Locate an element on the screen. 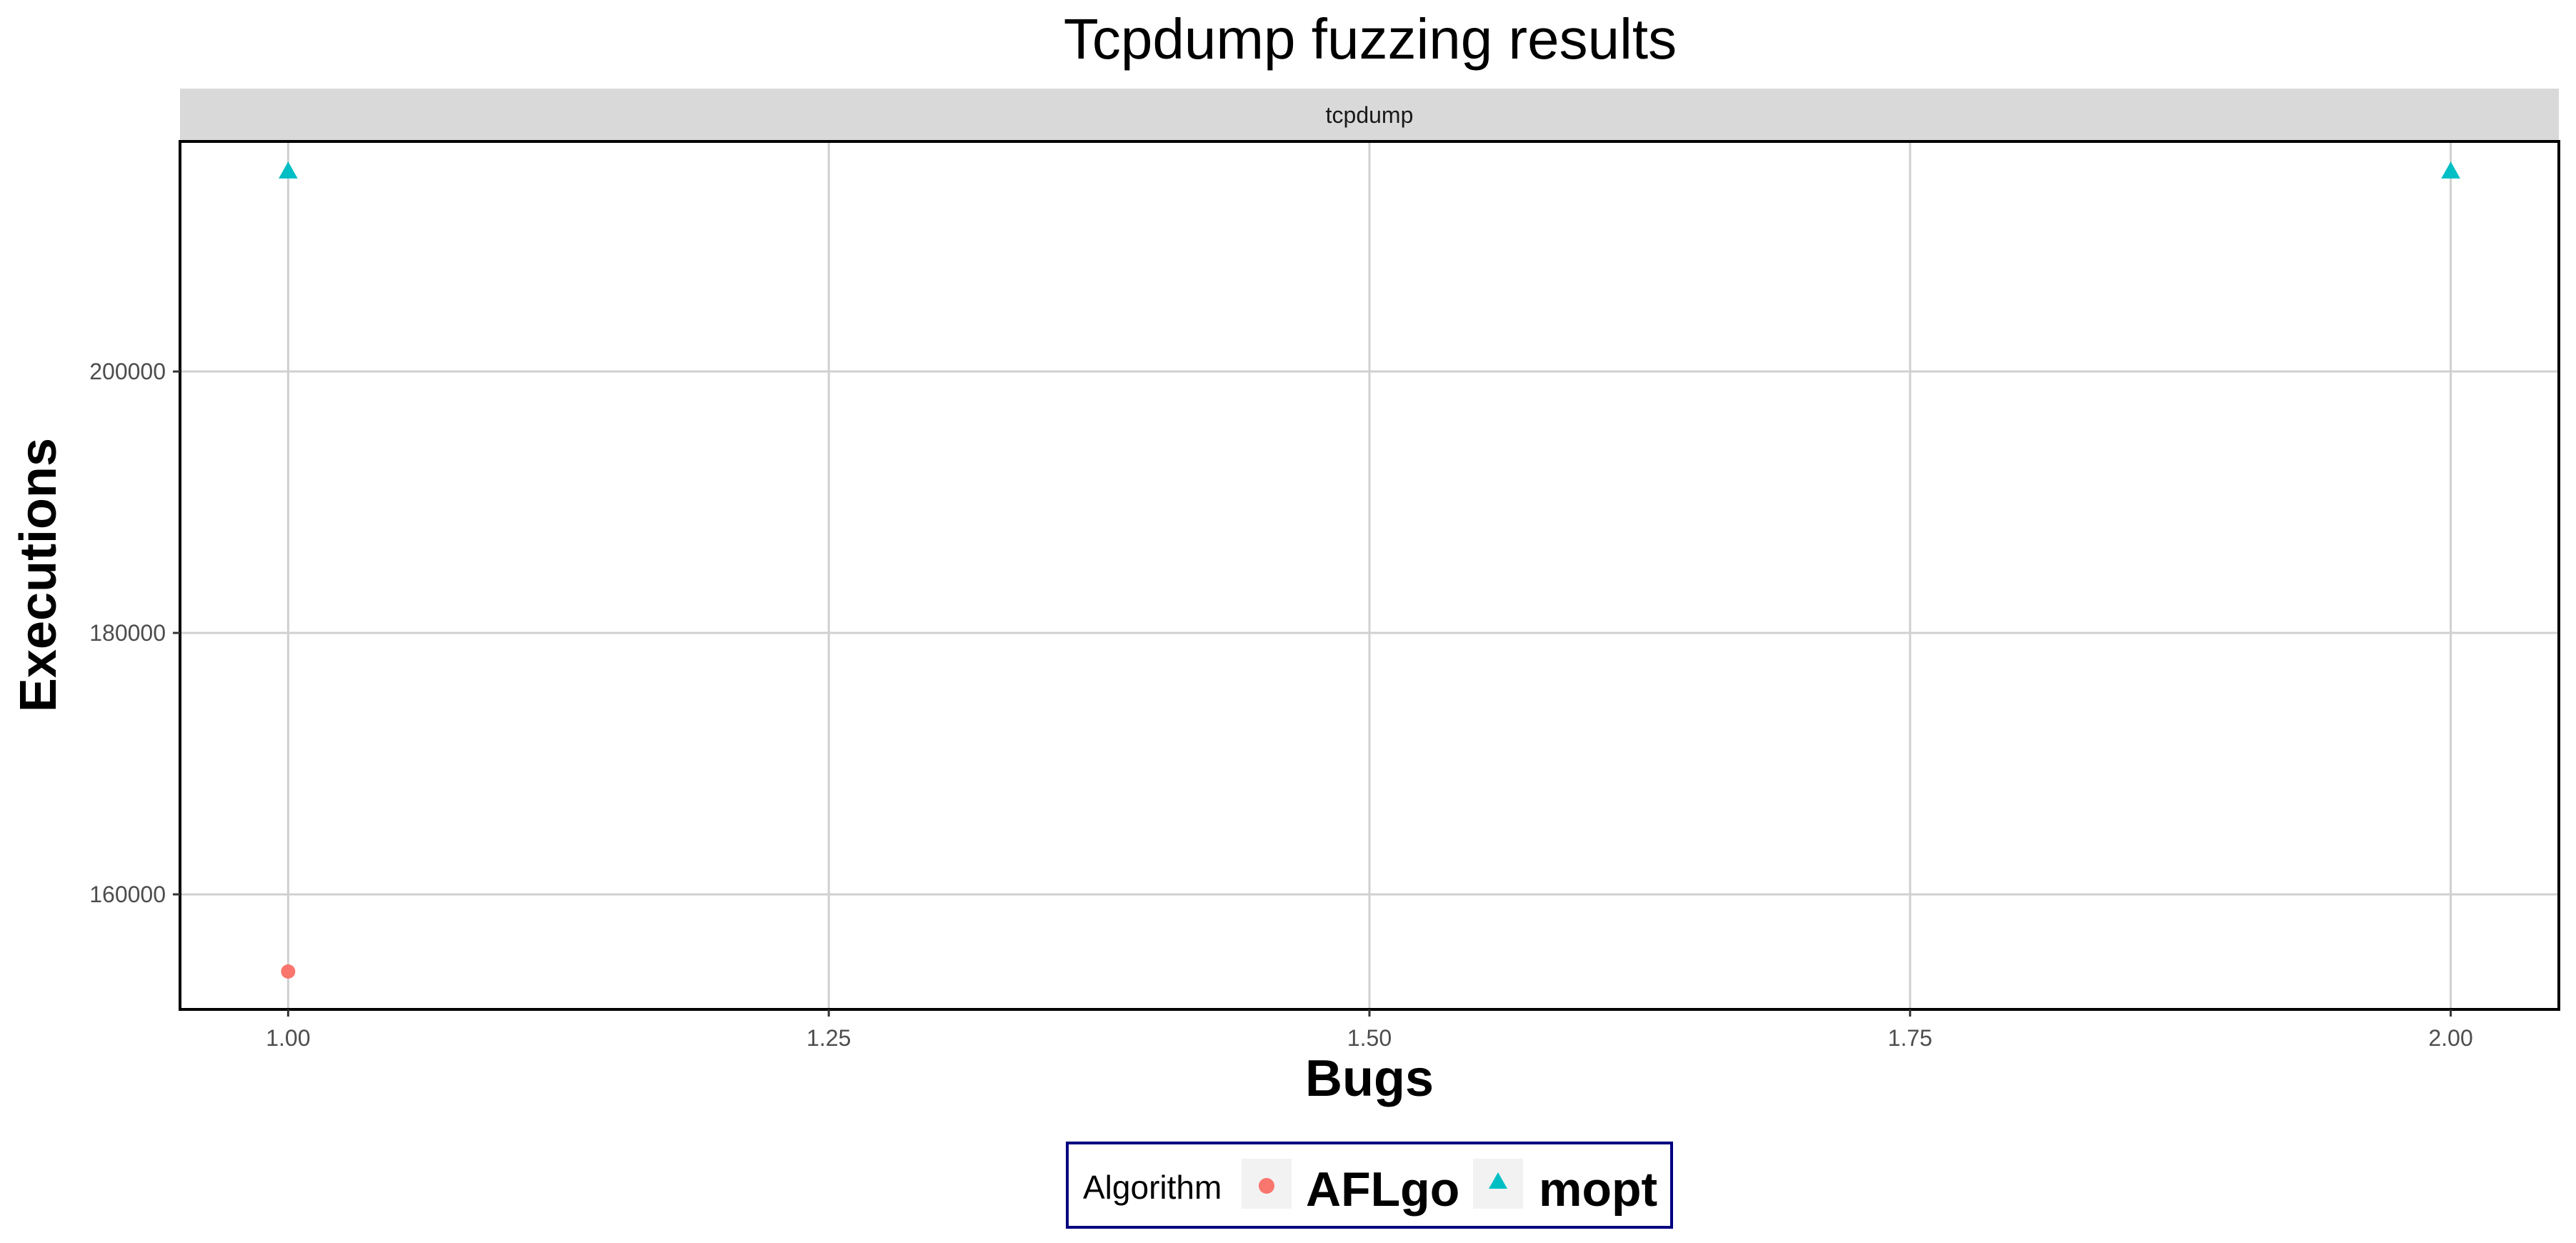 This screenshot has width=2576, height=1243. y-tick-label: 180000 is located at coordinates (128, 633).